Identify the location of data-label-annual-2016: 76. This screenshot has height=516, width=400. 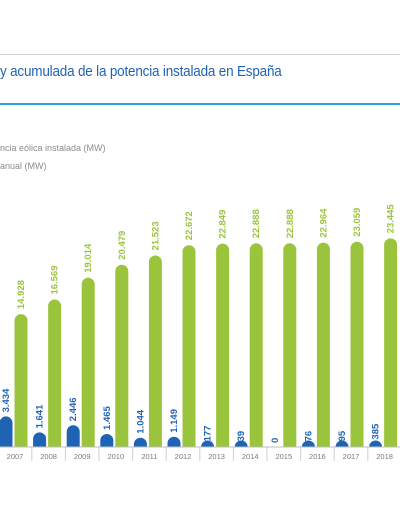
(308, 436).